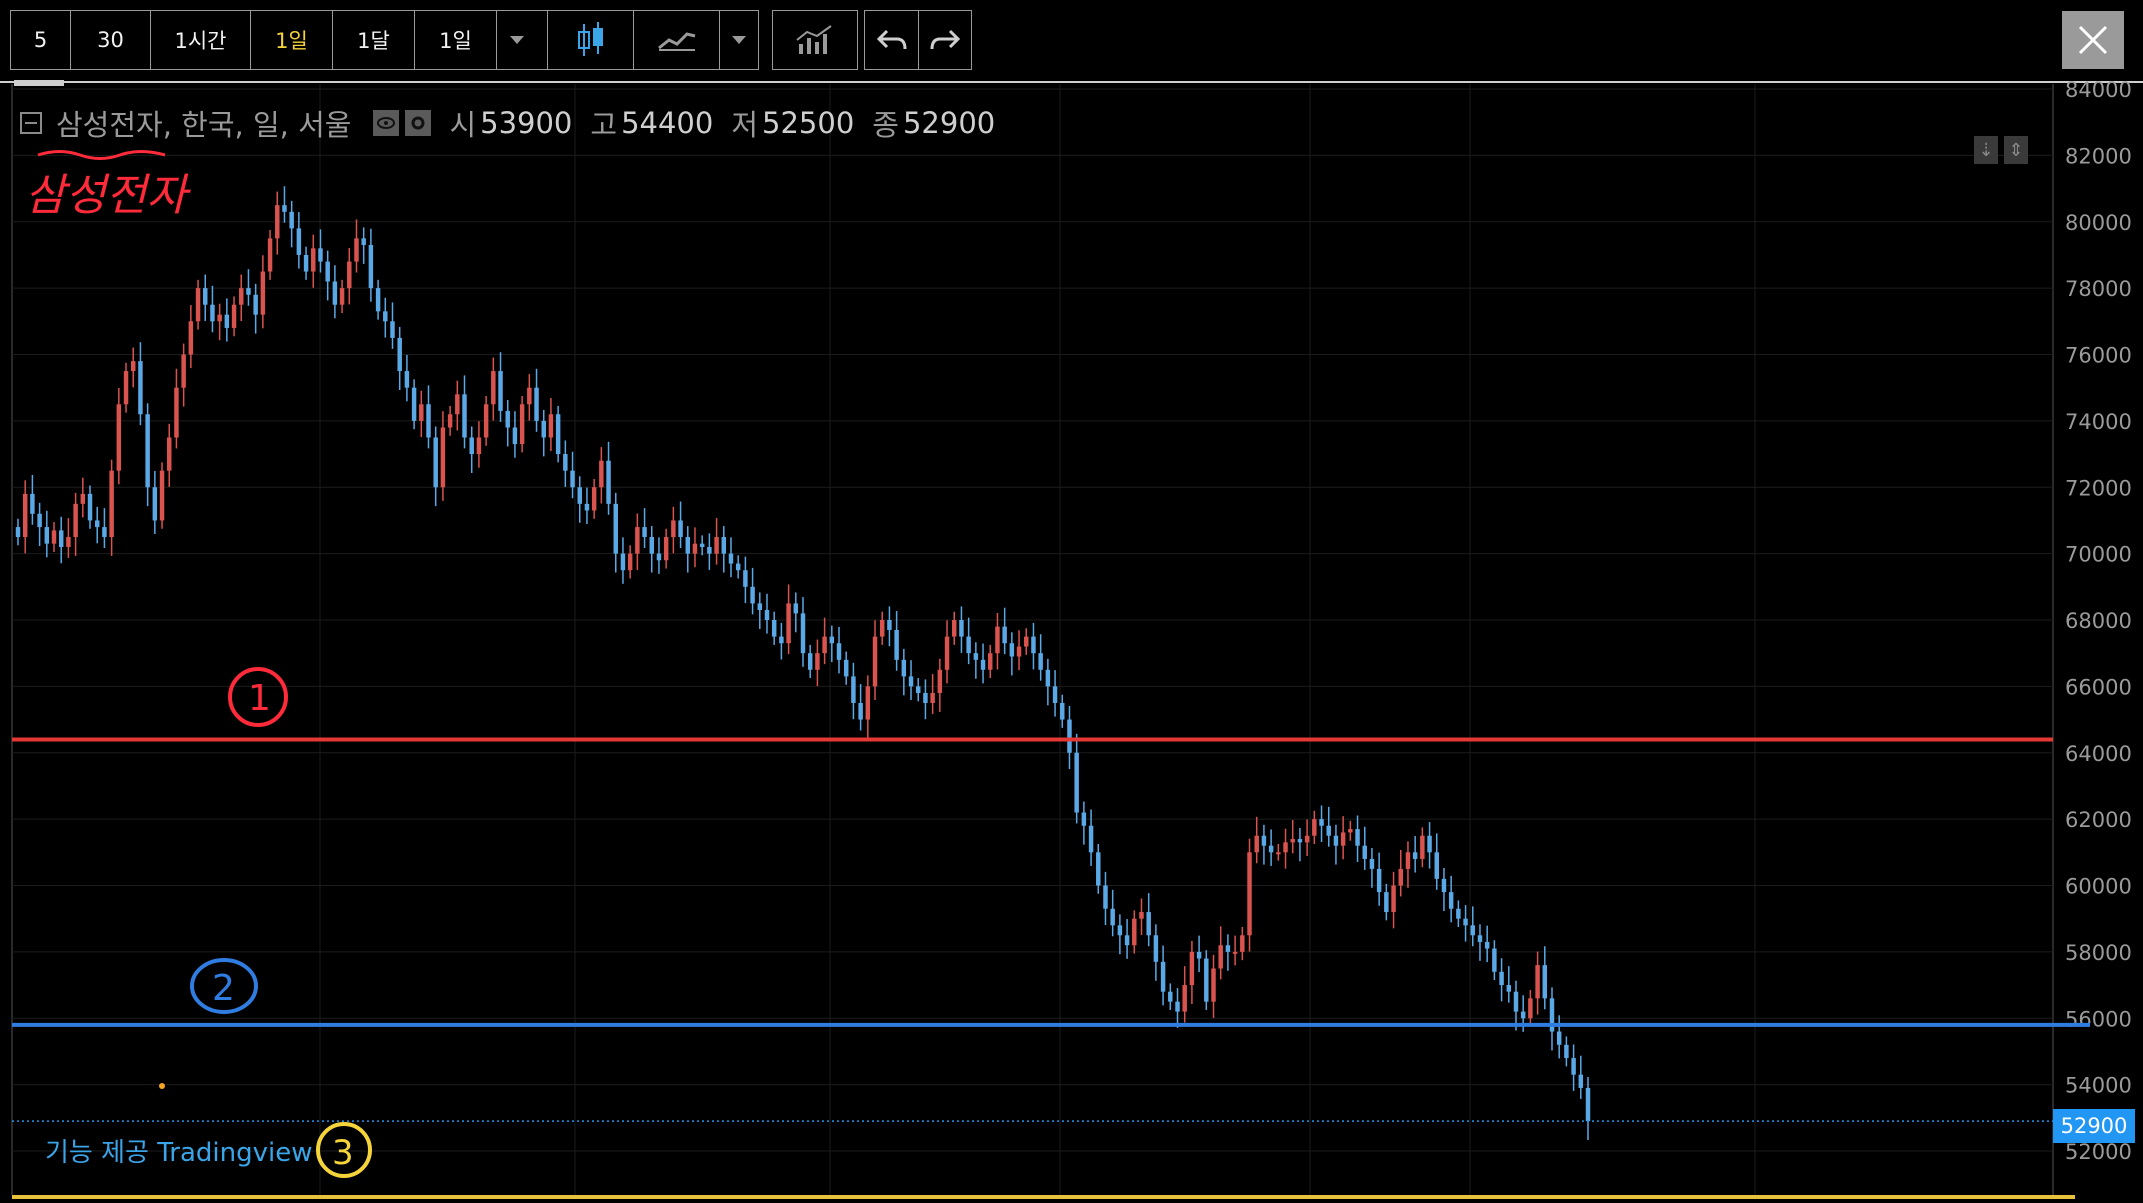 This screenshot has width=2143, height=1203. Describe the element at coordinates (111, 40) in the screenshot. I see `interval-30-button: 30` at that location.